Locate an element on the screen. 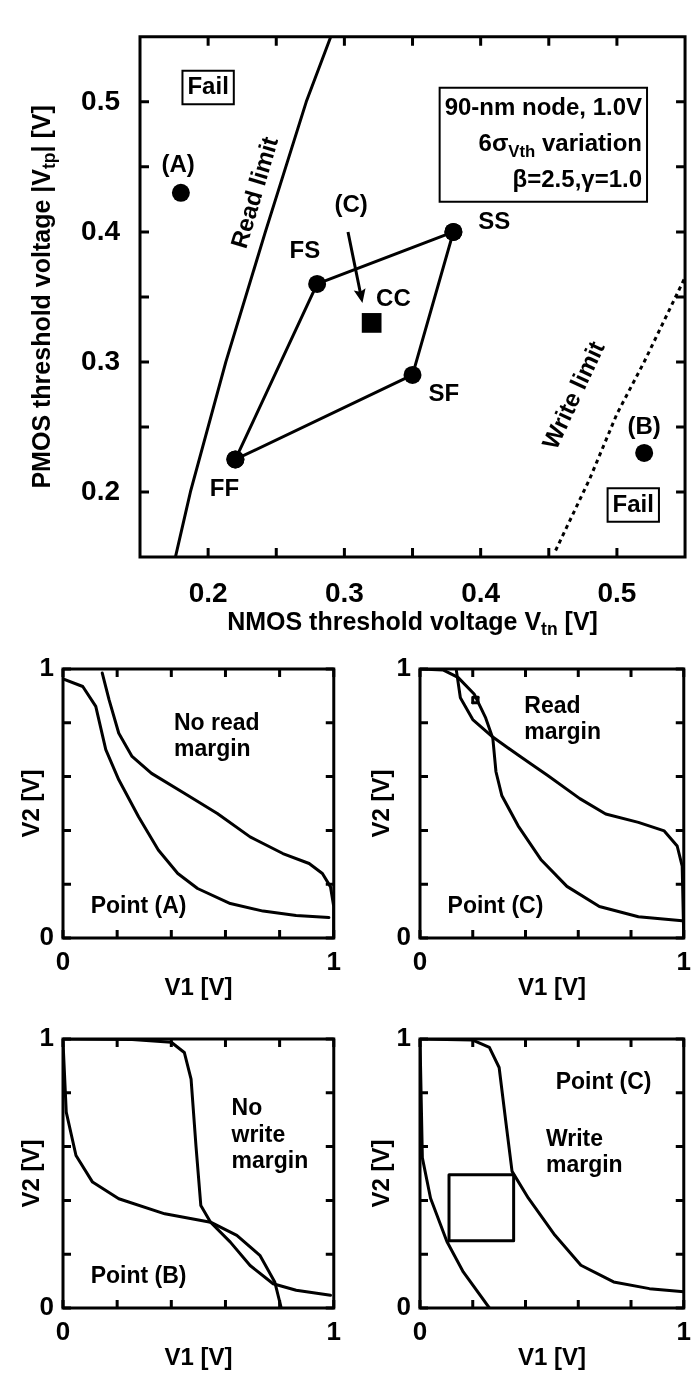 The height and width of the screenshot is (1382, 699). x-tick-label: 0.4 is located at coordinates (481, 592).